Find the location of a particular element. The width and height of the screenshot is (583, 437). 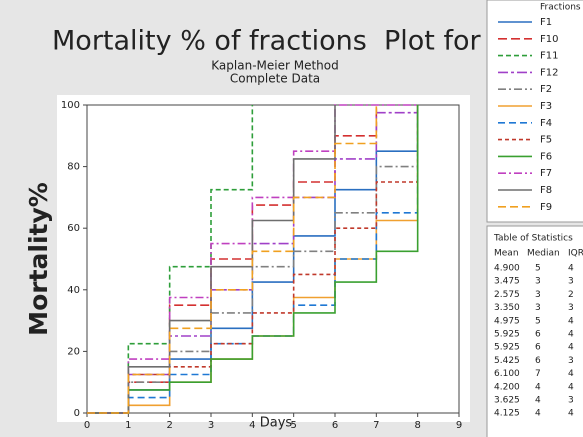

legend-label: F6 is located at coordinates (546, 156).